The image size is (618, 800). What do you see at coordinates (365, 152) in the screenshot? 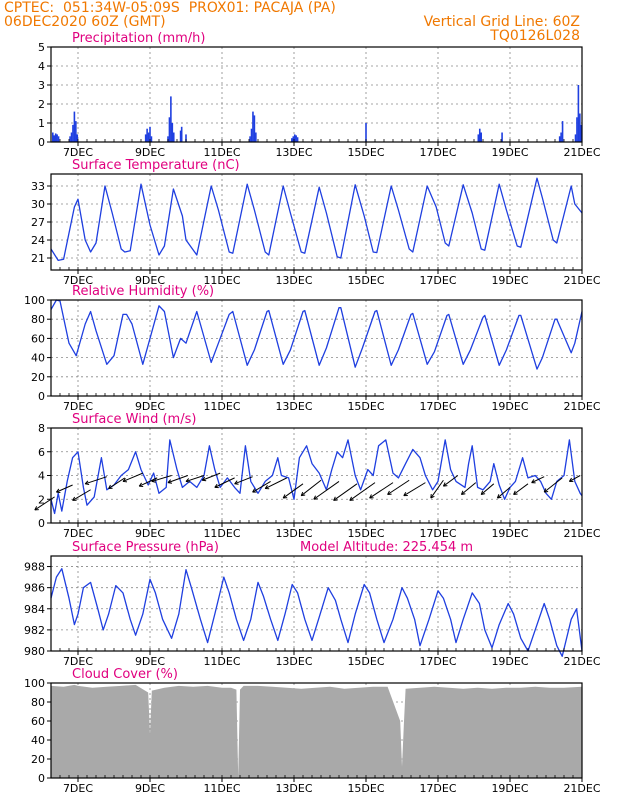
I see `precip-xtick-label: 15DEC` at bounding box center [365, 152].